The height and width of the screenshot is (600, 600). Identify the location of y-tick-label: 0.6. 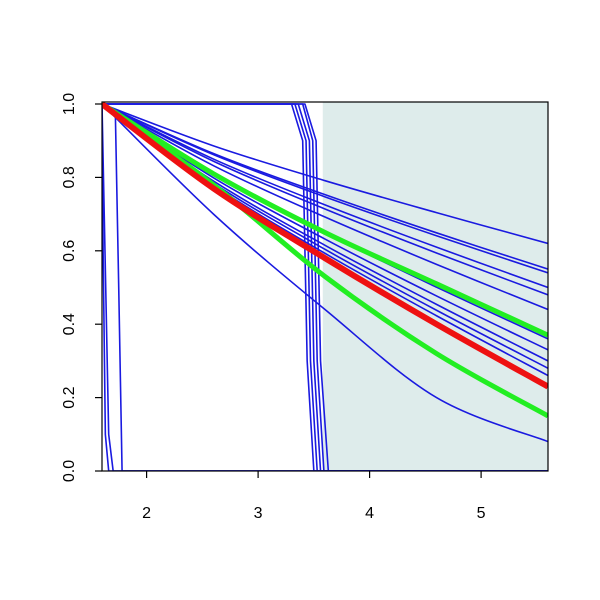
(69, 251).